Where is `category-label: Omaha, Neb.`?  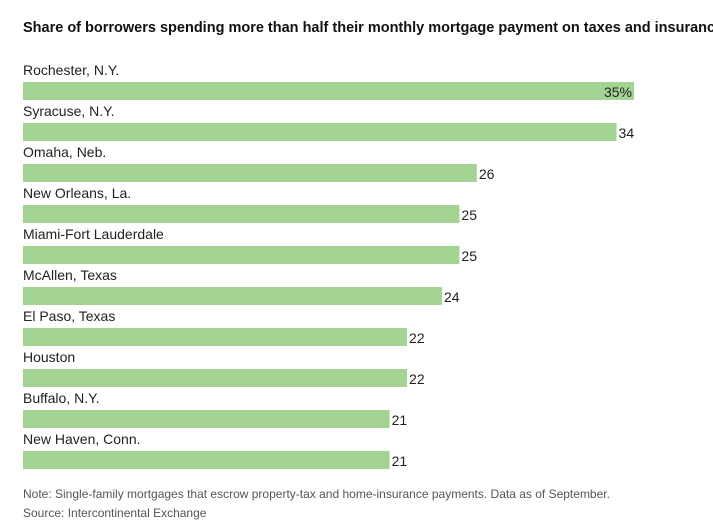
category-label: Omaha, Neb. is located at coordinates (64, 152).